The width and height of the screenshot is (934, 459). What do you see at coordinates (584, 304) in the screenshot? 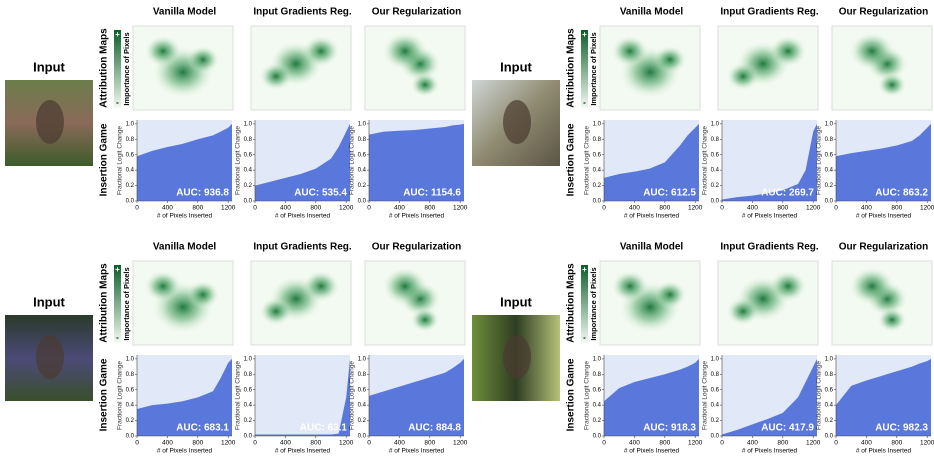
I see `colorbar` at bounding box center [584, 304].